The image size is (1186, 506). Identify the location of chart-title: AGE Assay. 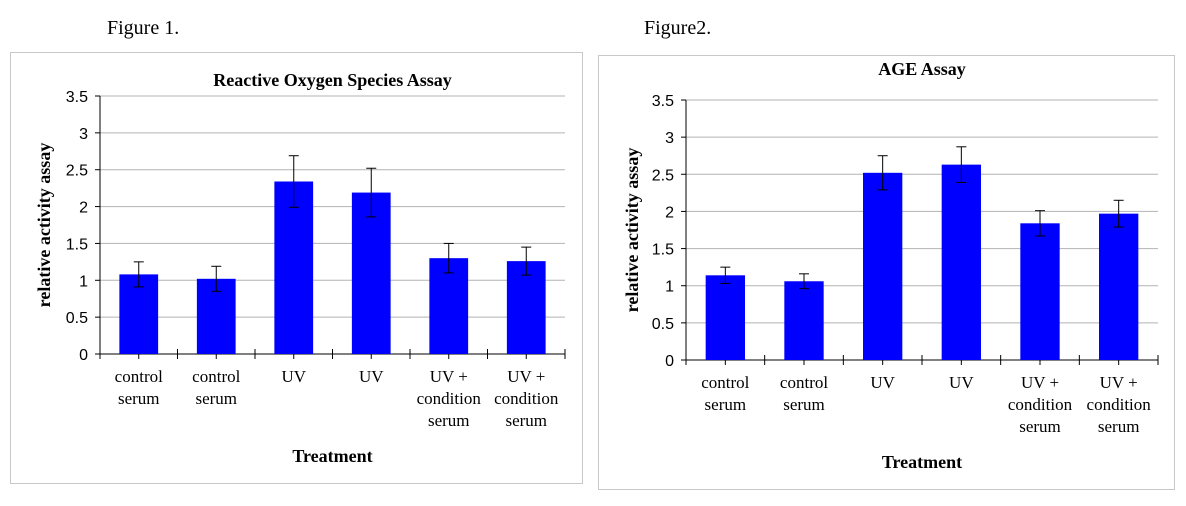
(922, 69).